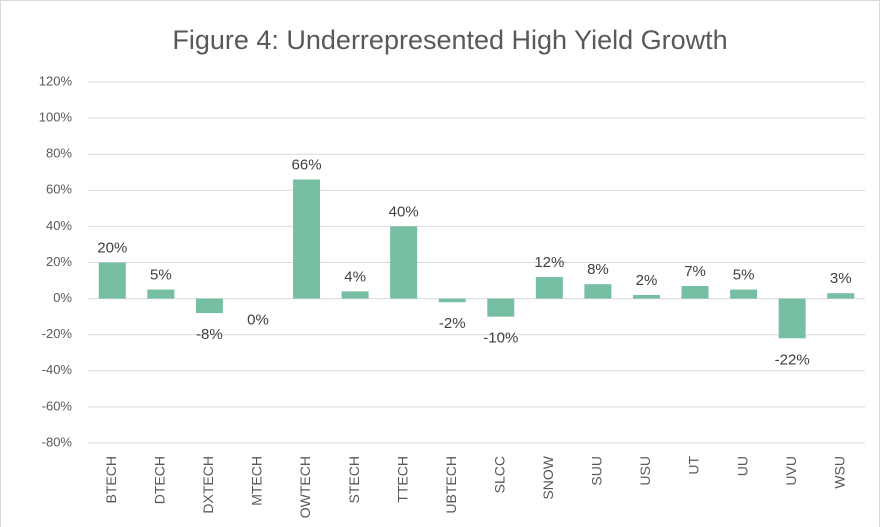 The height and width of the screenshot is (527, 880). Describe the element at coordinates (56, 117) in the screenshot. I see `y-tick-label: 100%` at that location.